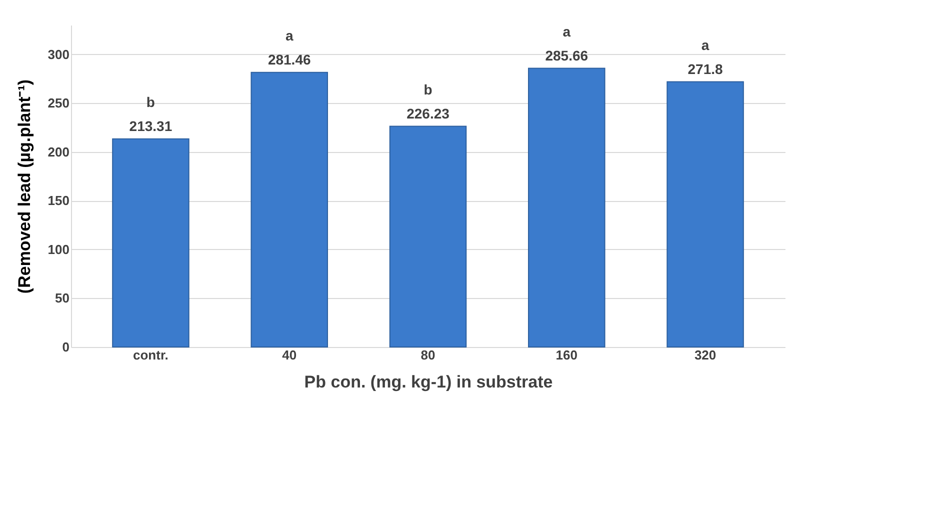  I want to click on x-tick-label: 320, so click(705, 355).